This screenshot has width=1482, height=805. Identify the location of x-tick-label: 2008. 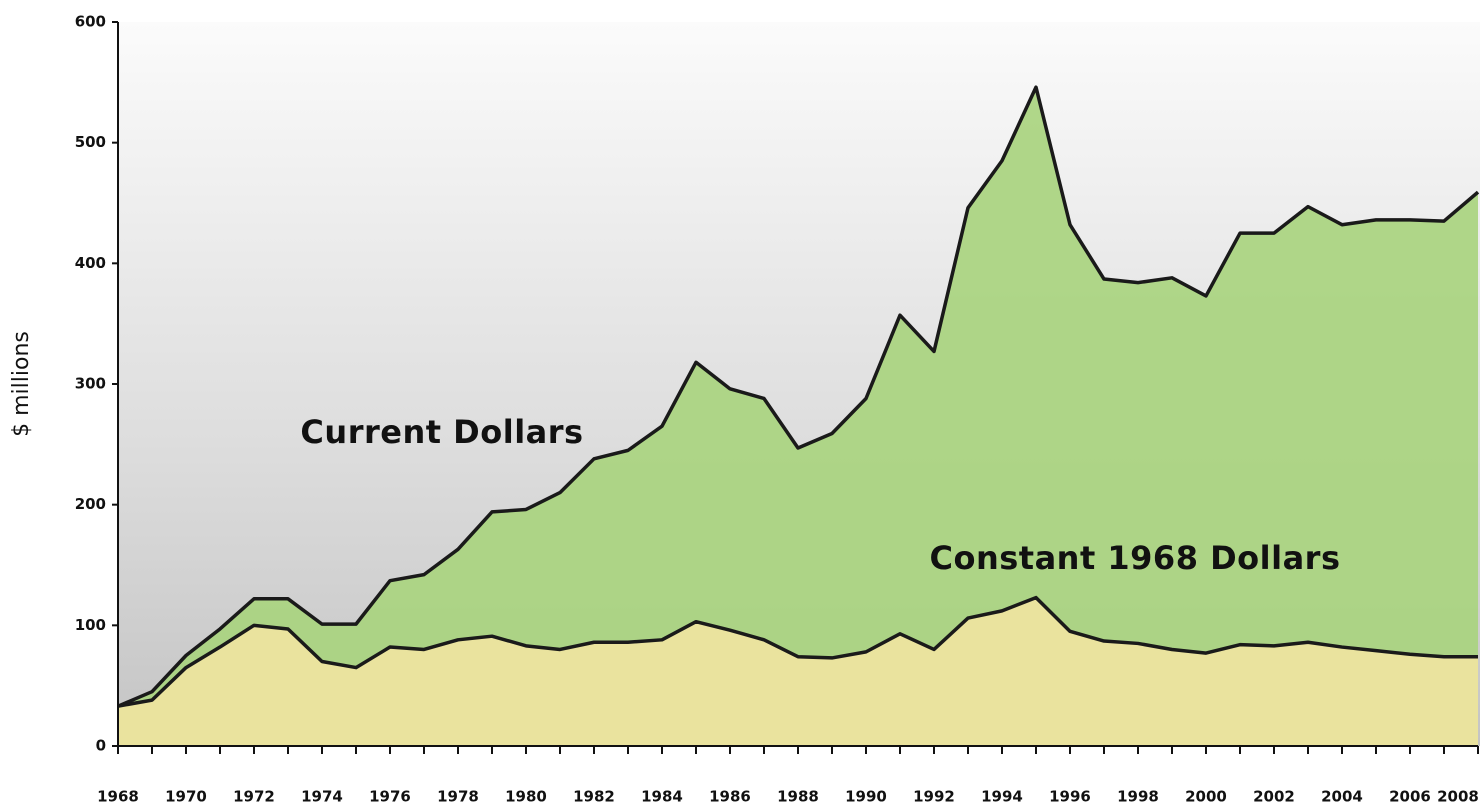
(1458, 796).